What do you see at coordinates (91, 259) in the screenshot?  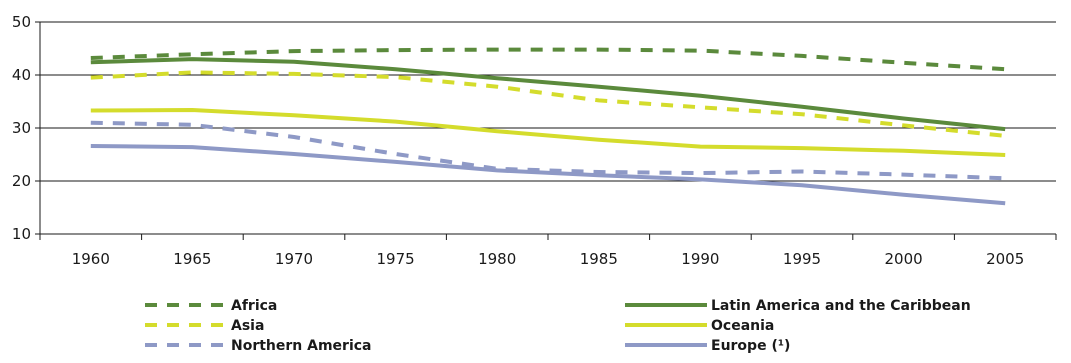 I see `x-tick-label: 1960` at bounding box center [91, 259].